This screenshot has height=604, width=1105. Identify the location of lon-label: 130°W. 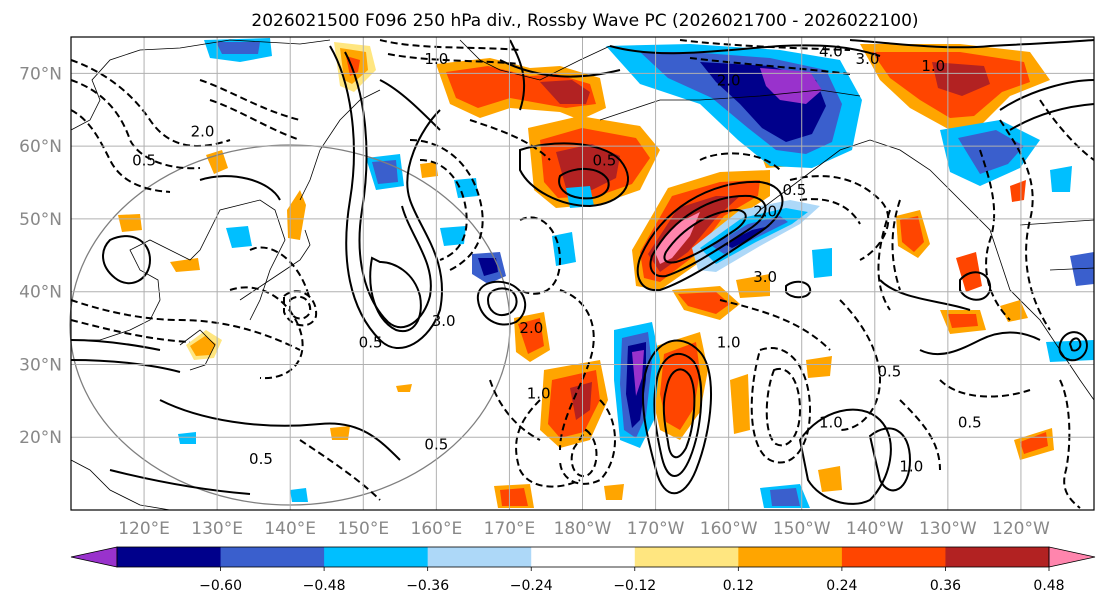
(948, 529).